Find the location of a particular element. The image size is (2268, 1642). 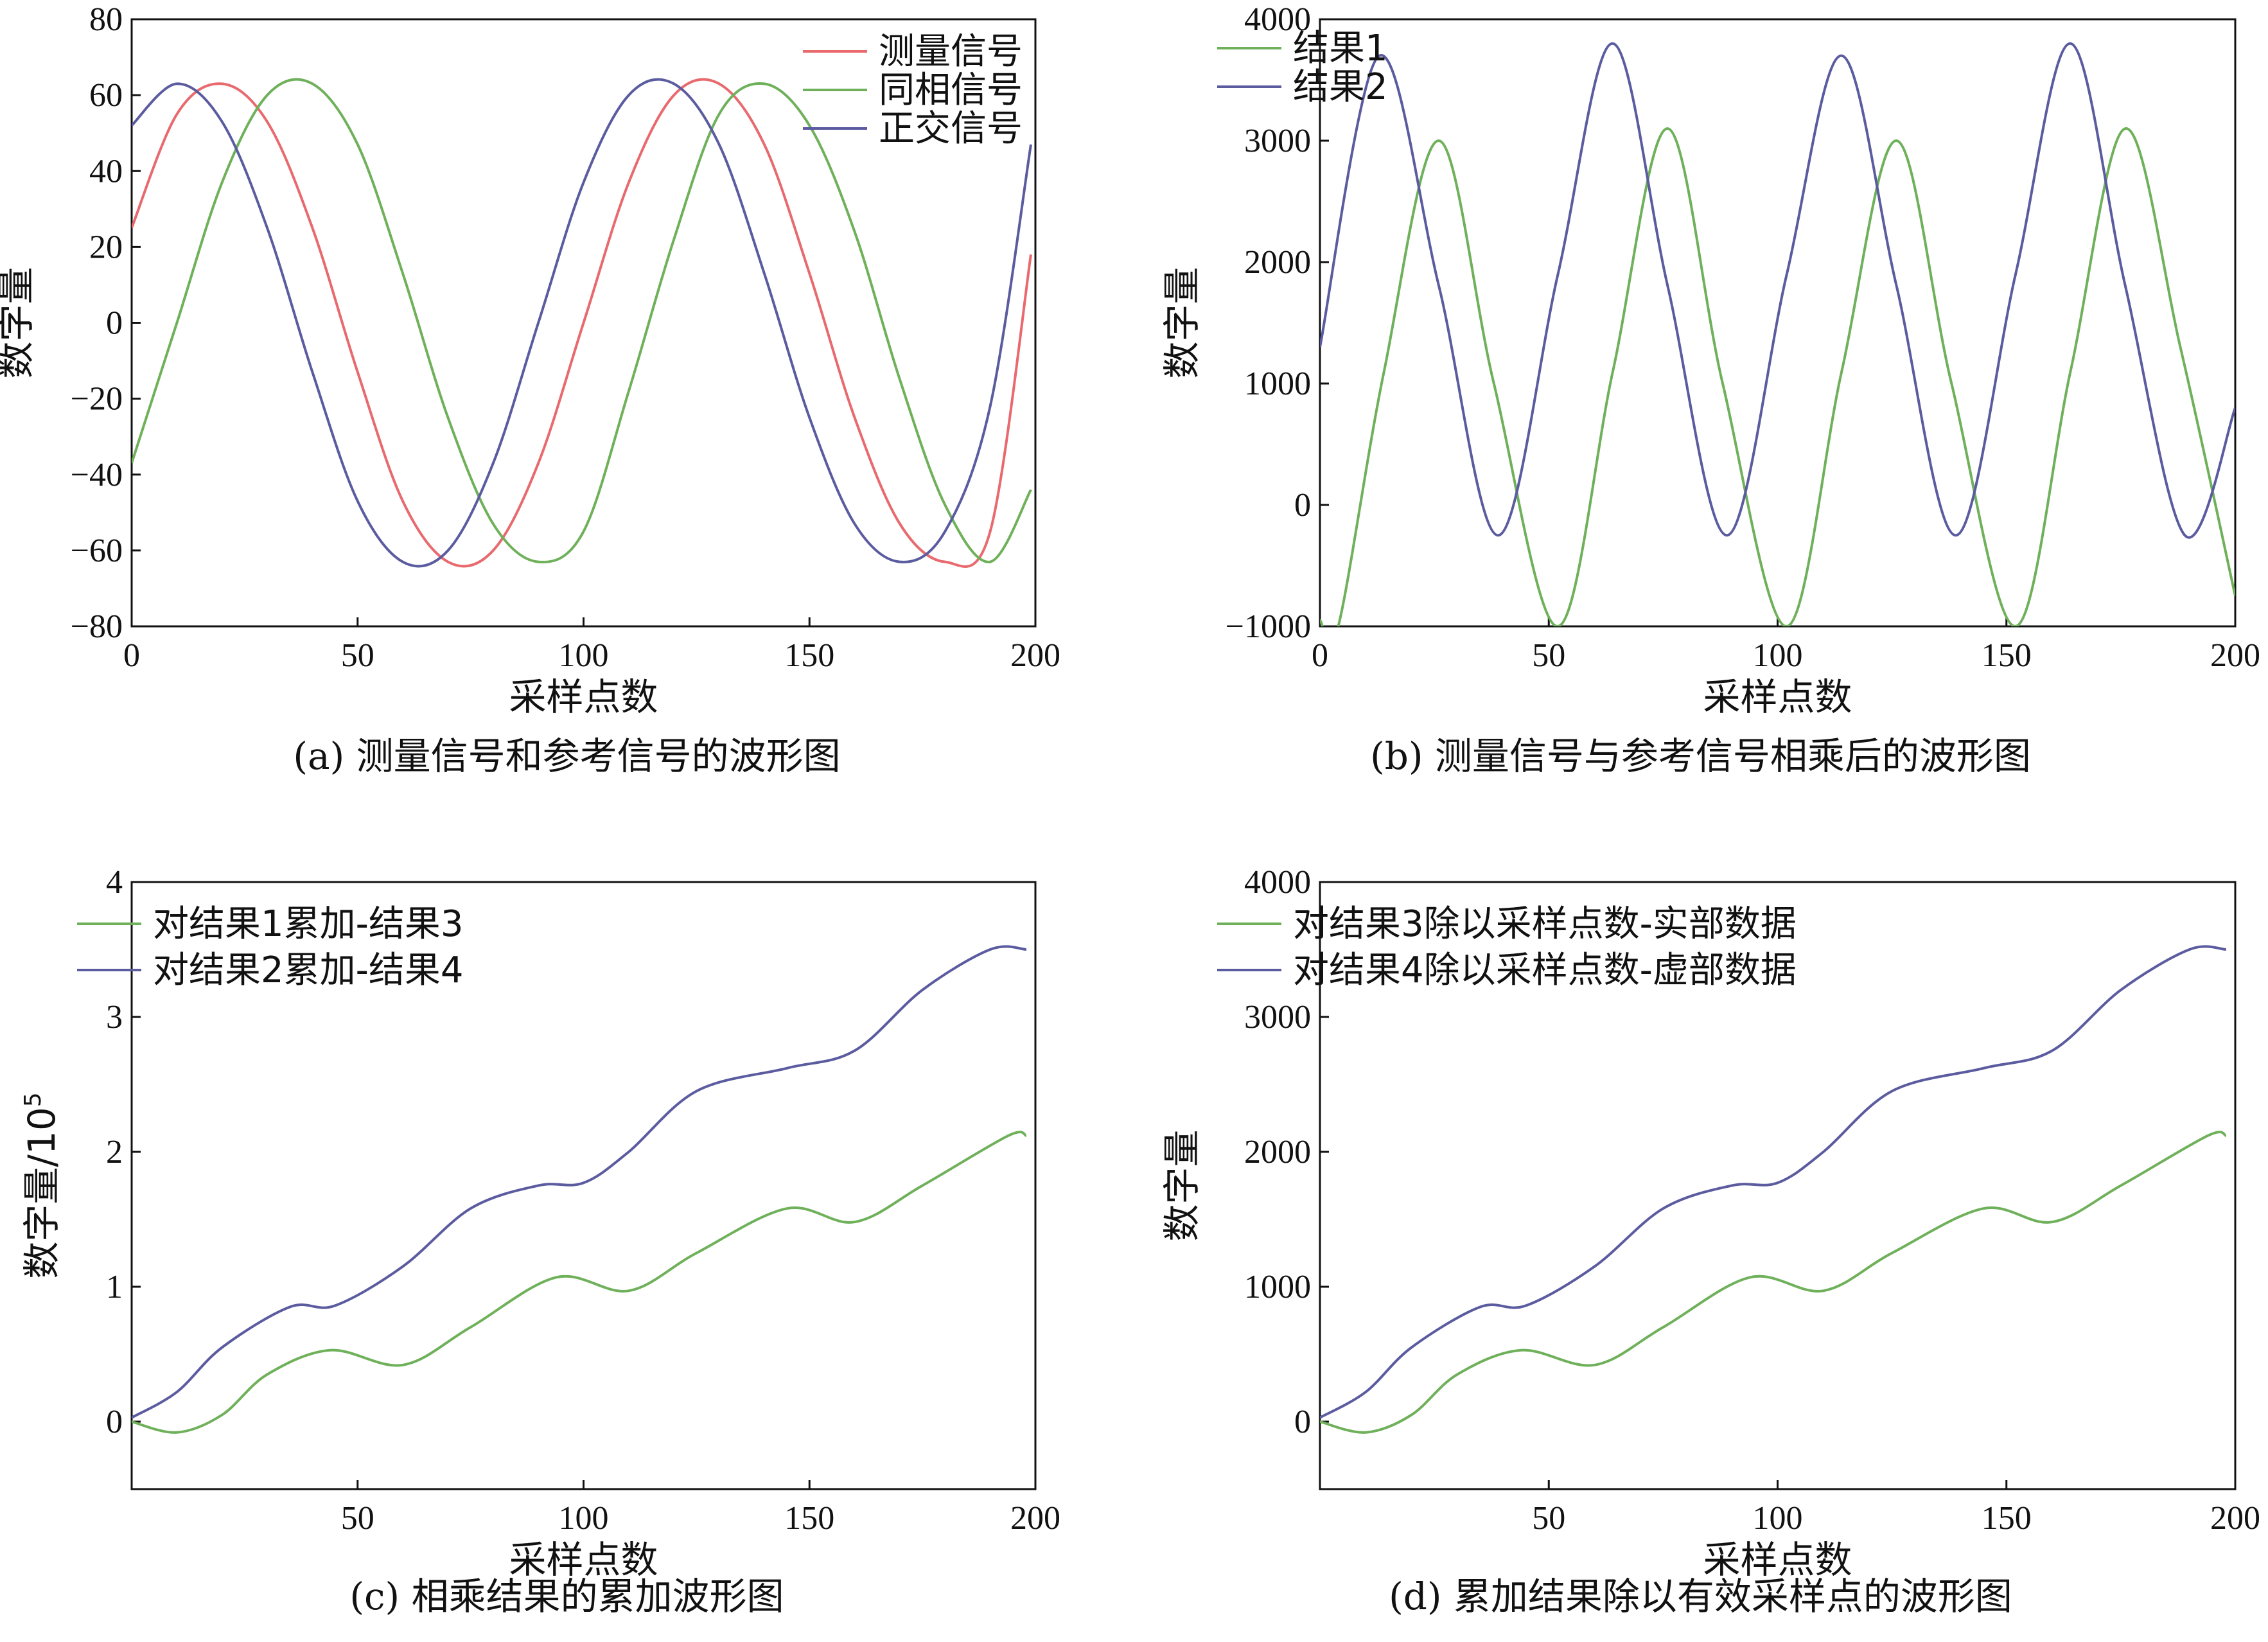

chart-a-ytick-label: 20 is located at coordinates (106, 247).